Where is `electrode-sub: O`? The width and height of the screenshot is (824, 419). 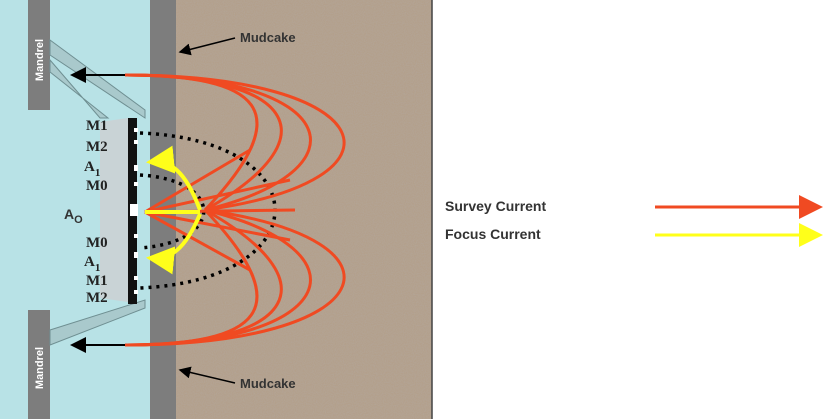 electrode-sub: O is located at coordinates (78, 220).